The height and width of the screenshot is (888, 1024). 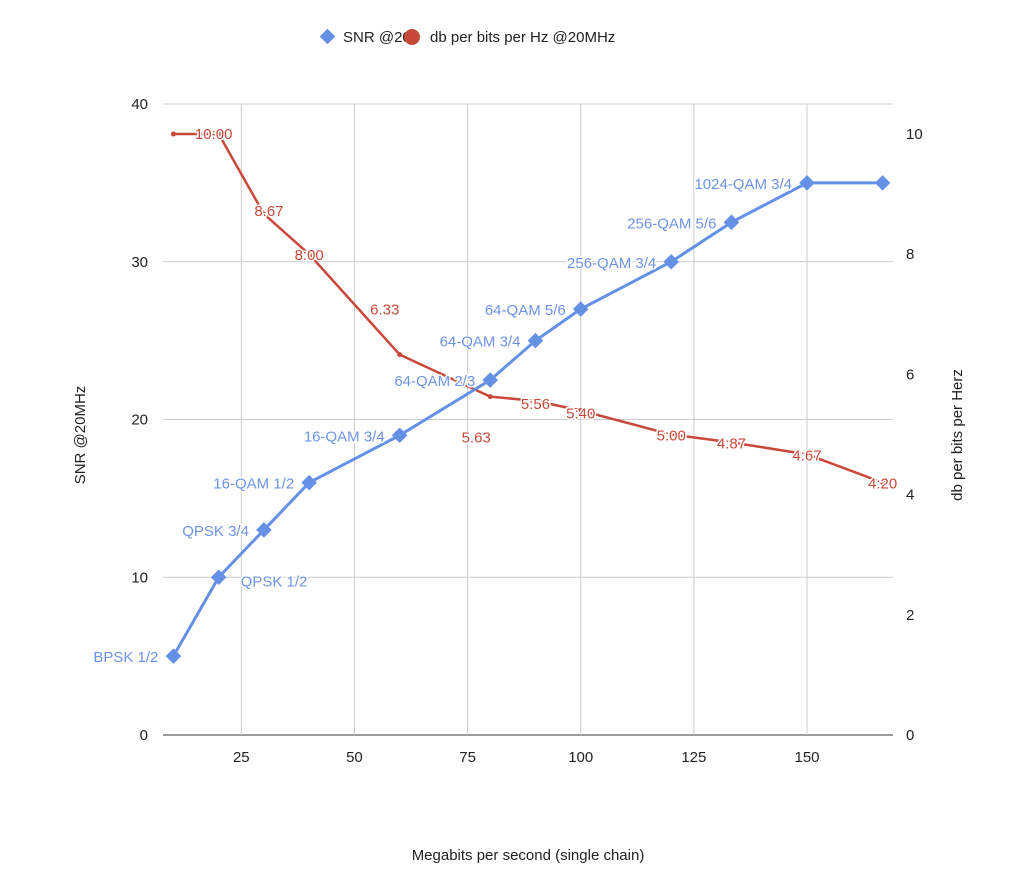 I want to click on db-data-label: 4:20, so click(x=882, y=484).